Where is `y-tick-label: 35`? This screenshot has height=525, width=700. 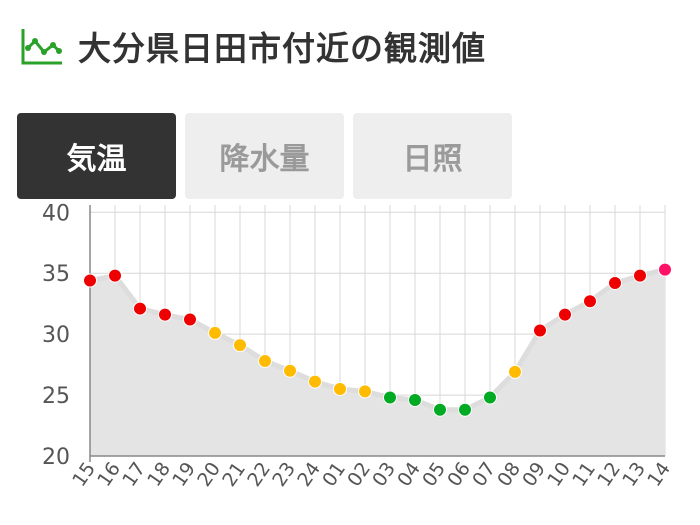
y-tick-label: 35 is located at coordinates (56, 274).